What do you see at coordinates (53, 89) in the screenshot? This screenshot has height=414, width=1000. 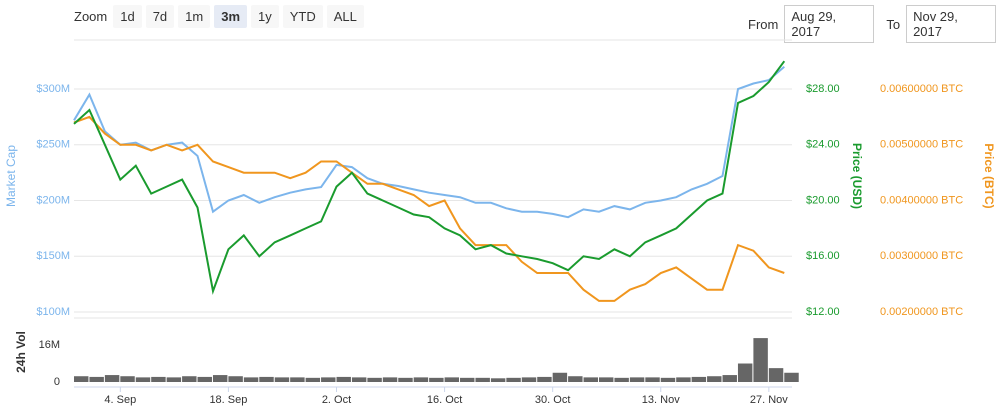 I see `y-tick-label: $300M` at bounding box center [53, 89].